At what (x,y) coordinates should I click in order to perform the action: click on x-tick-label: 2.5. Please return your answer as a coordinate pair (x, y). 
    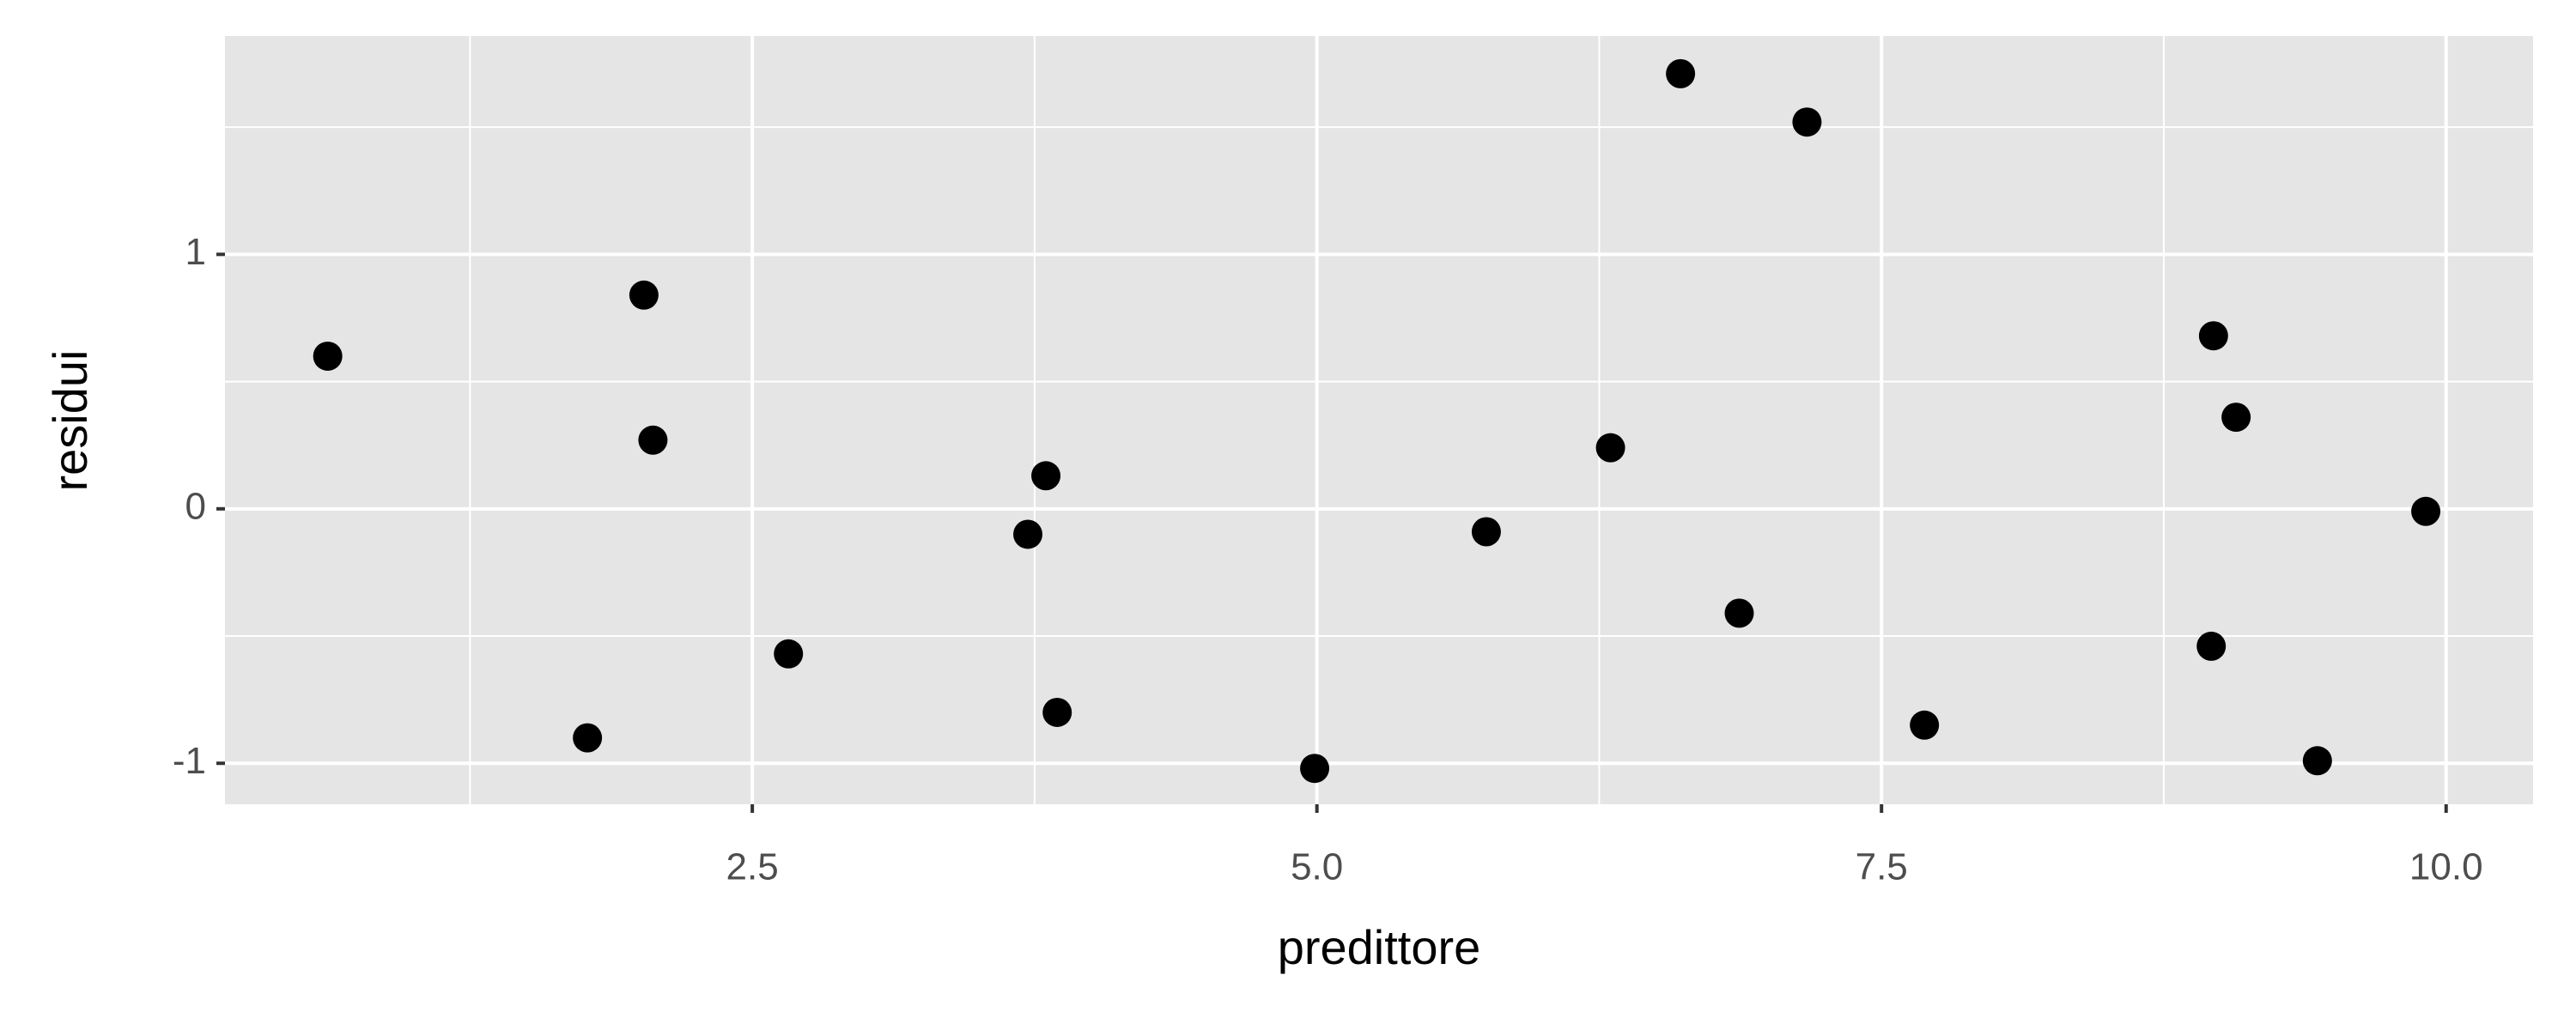
    Looking at the image, I should click on (753, 867).